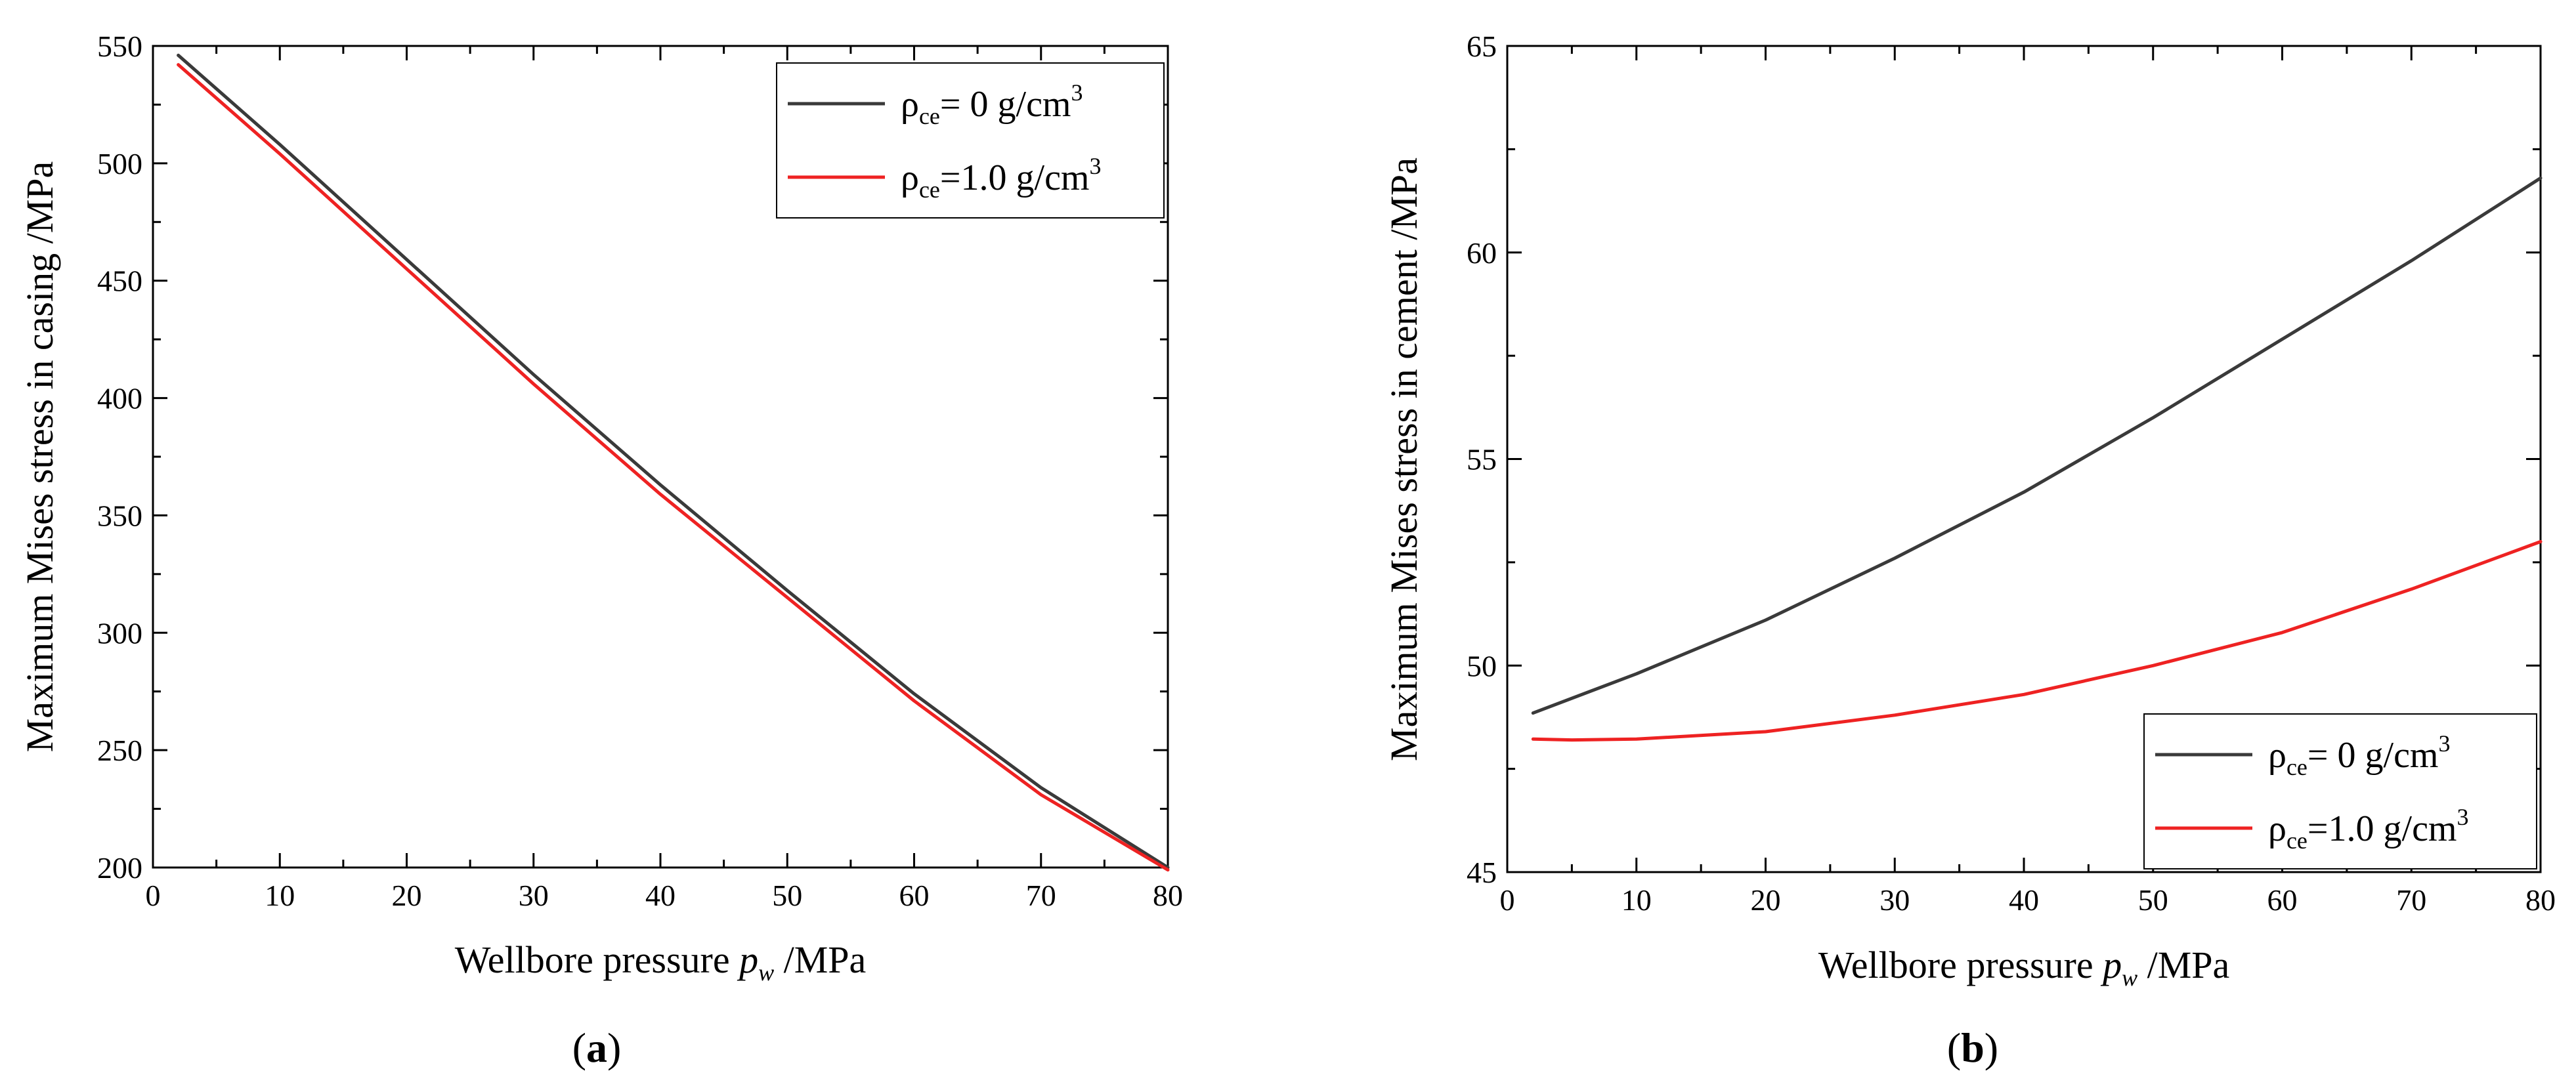 This screenshot has height=1088, width=2576. What do you see at coordinates (1636, 900) in the screenshot?
I see `chart-b-x-tick-label: 10` at bounding box center [1636, 900].